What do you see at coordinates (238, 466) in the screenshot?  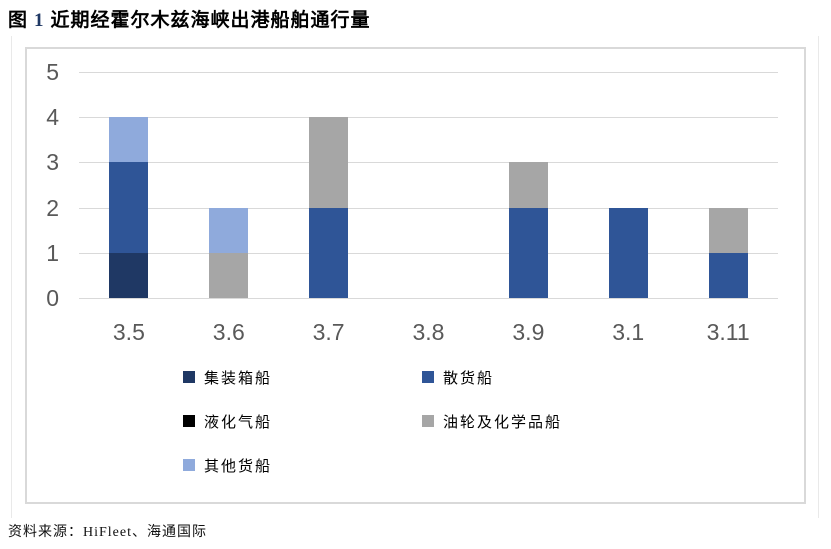 I see `legend-label: 其他货船` at bounding box center [238, 466].